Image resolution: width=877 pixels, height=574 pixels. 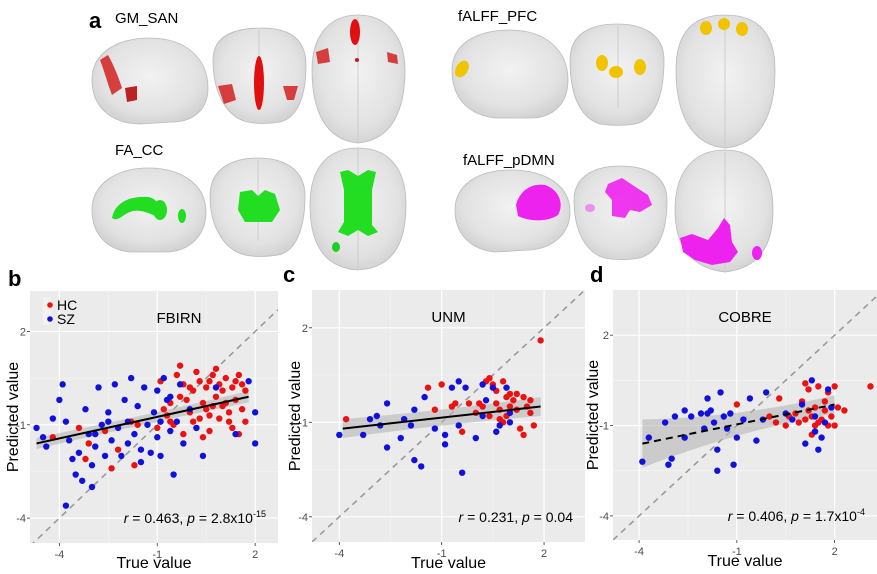 I want to click on panel-d-y-axis-label: Predicted value, so click(x=593, y=415).